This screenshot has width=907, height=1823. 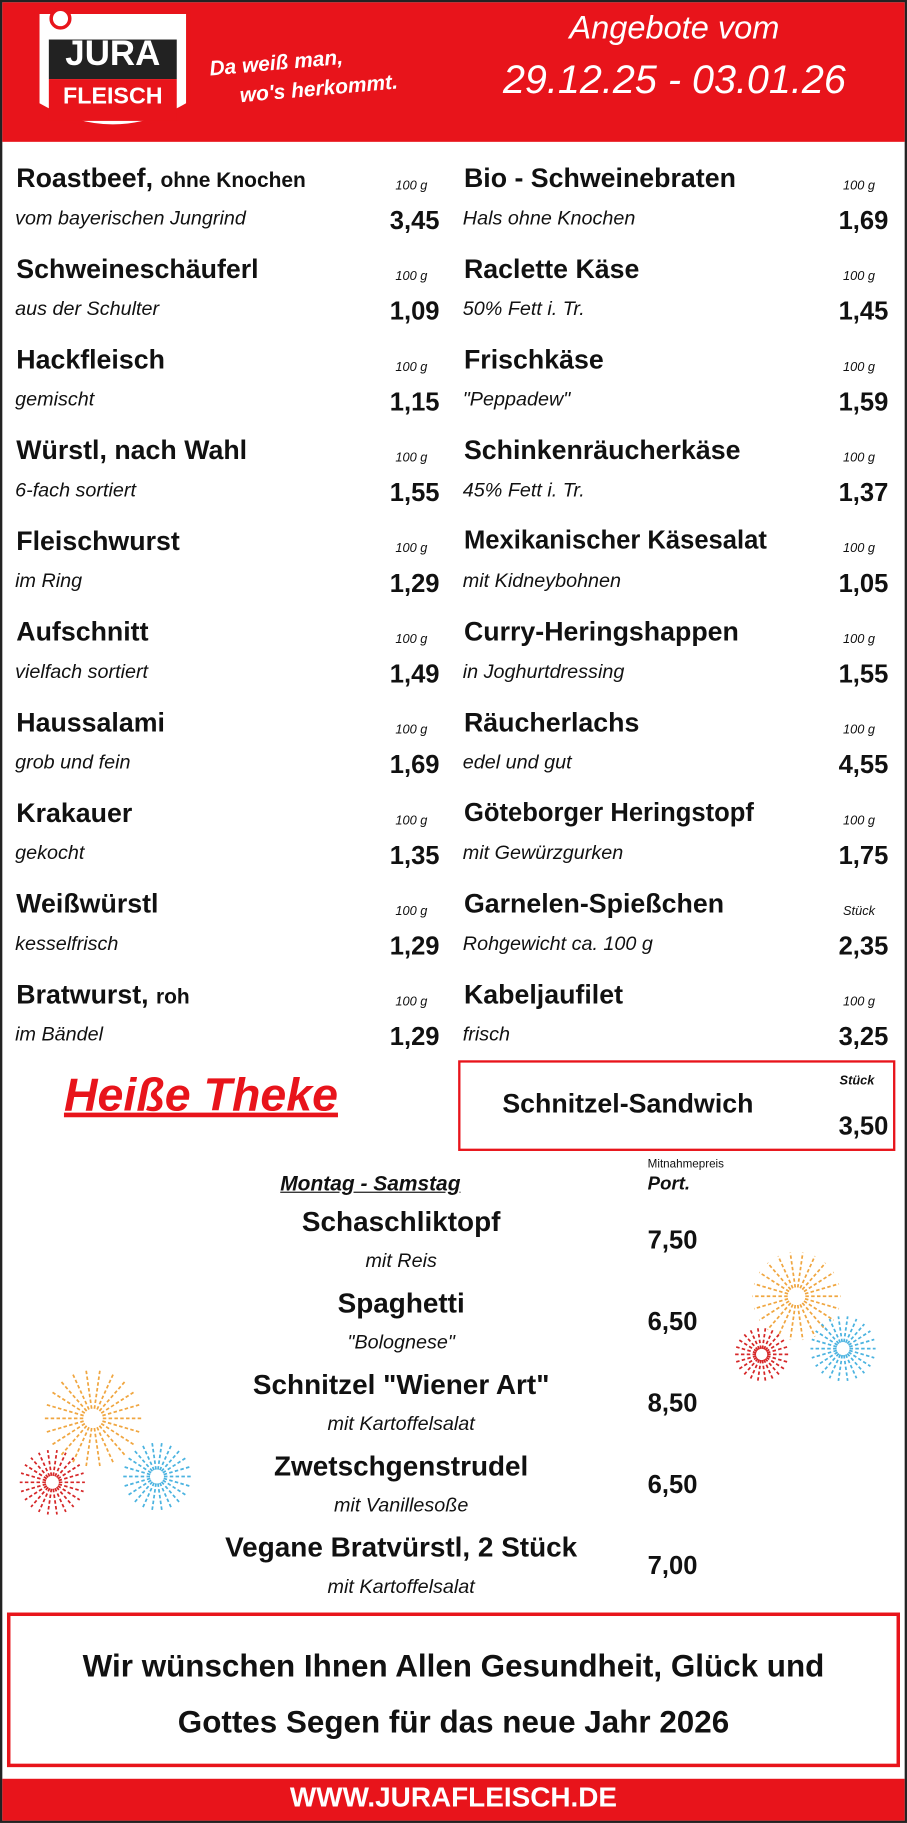 I want to click on special-price: 3,50, so click(x=863, y=1126).